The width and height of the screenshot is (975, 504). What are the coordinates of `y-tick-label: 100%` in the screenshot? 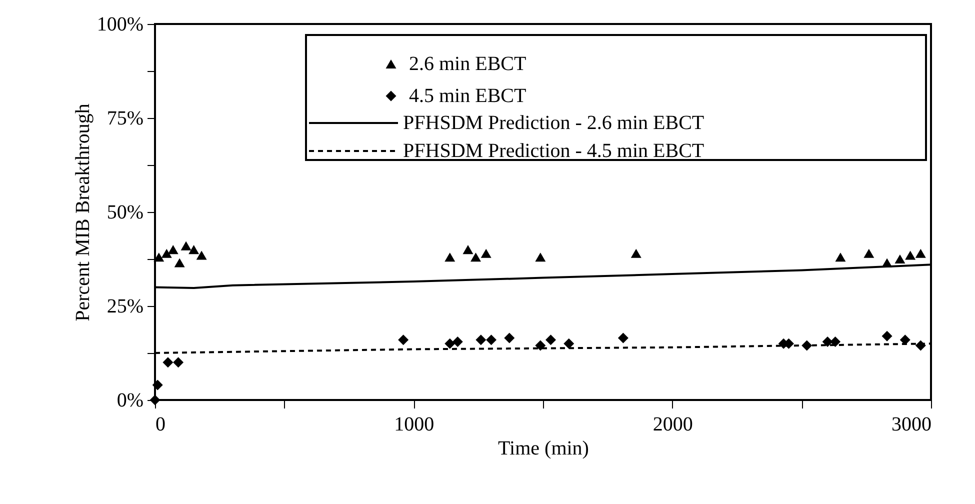 It's located at (120, 25).